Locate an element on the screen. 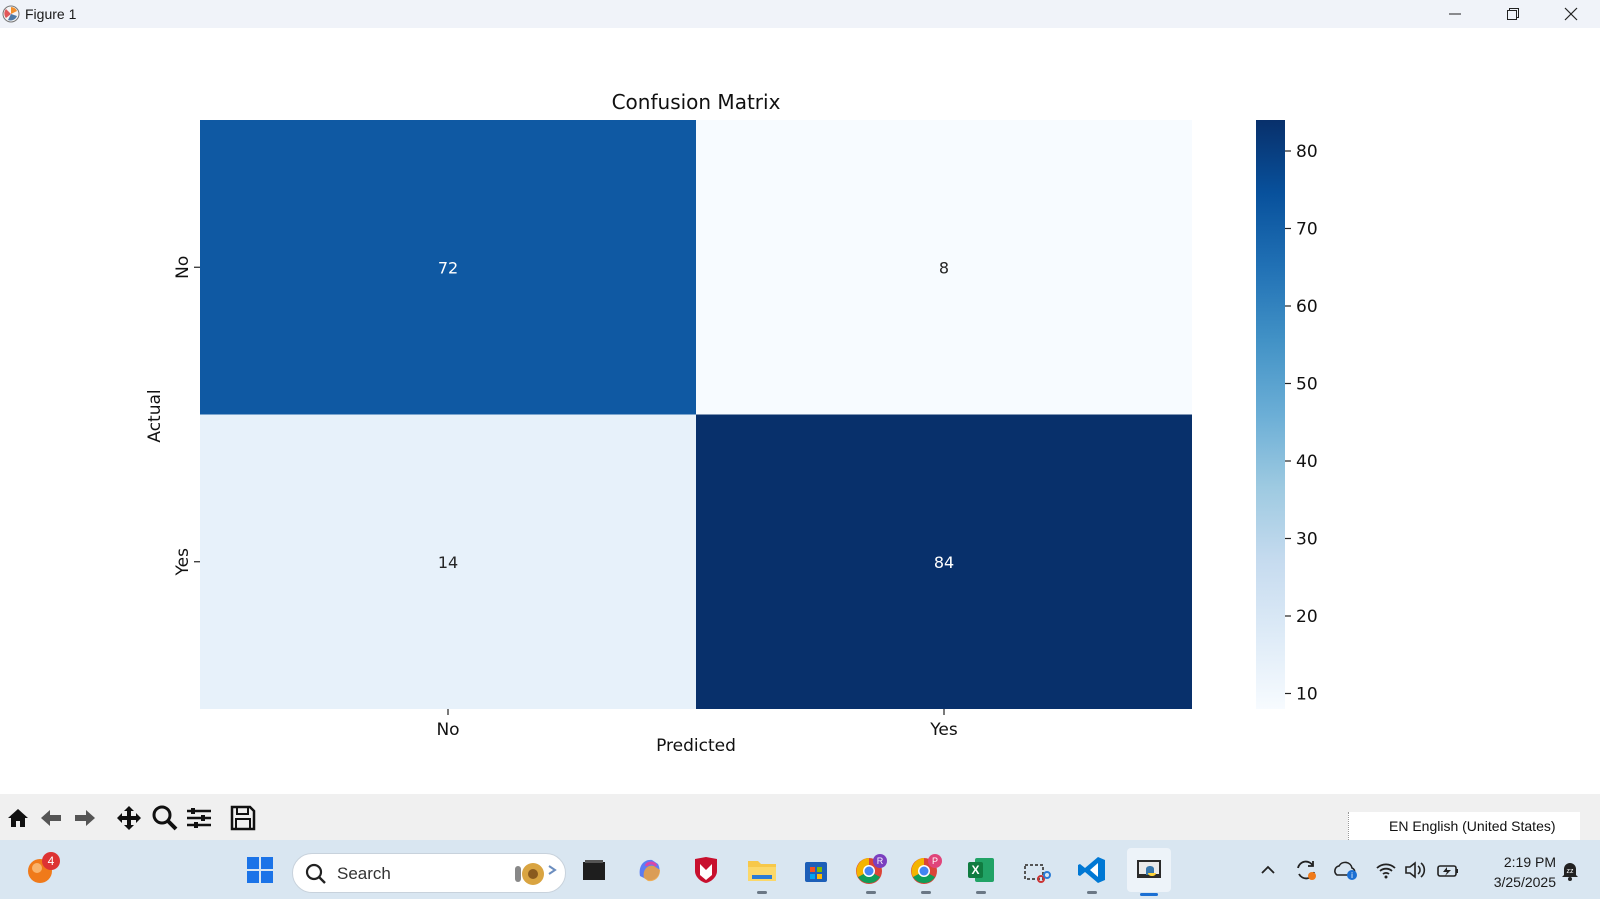  figure-toolbar is located at coordinates (800, 817).